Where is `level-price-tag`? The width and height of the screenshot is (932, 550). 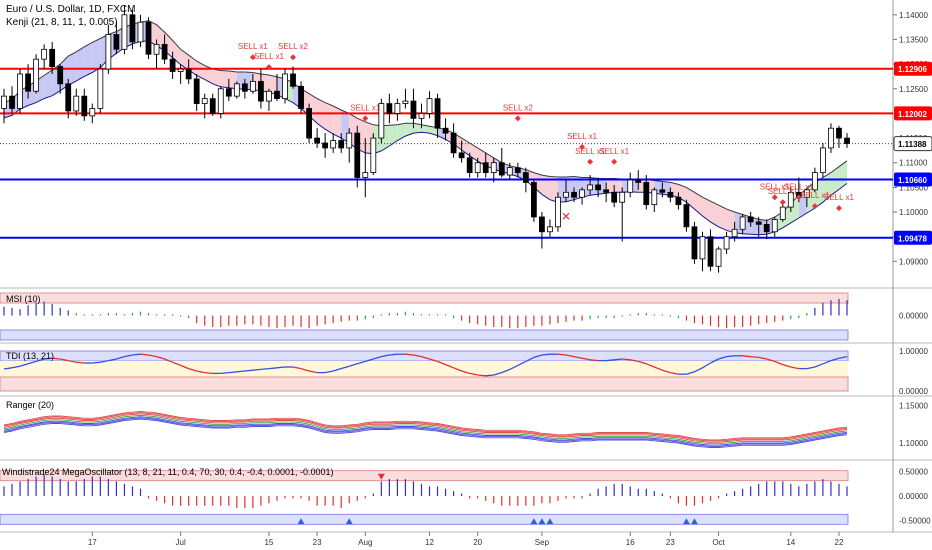
level-price-tag is located at coordinates (913, 237).